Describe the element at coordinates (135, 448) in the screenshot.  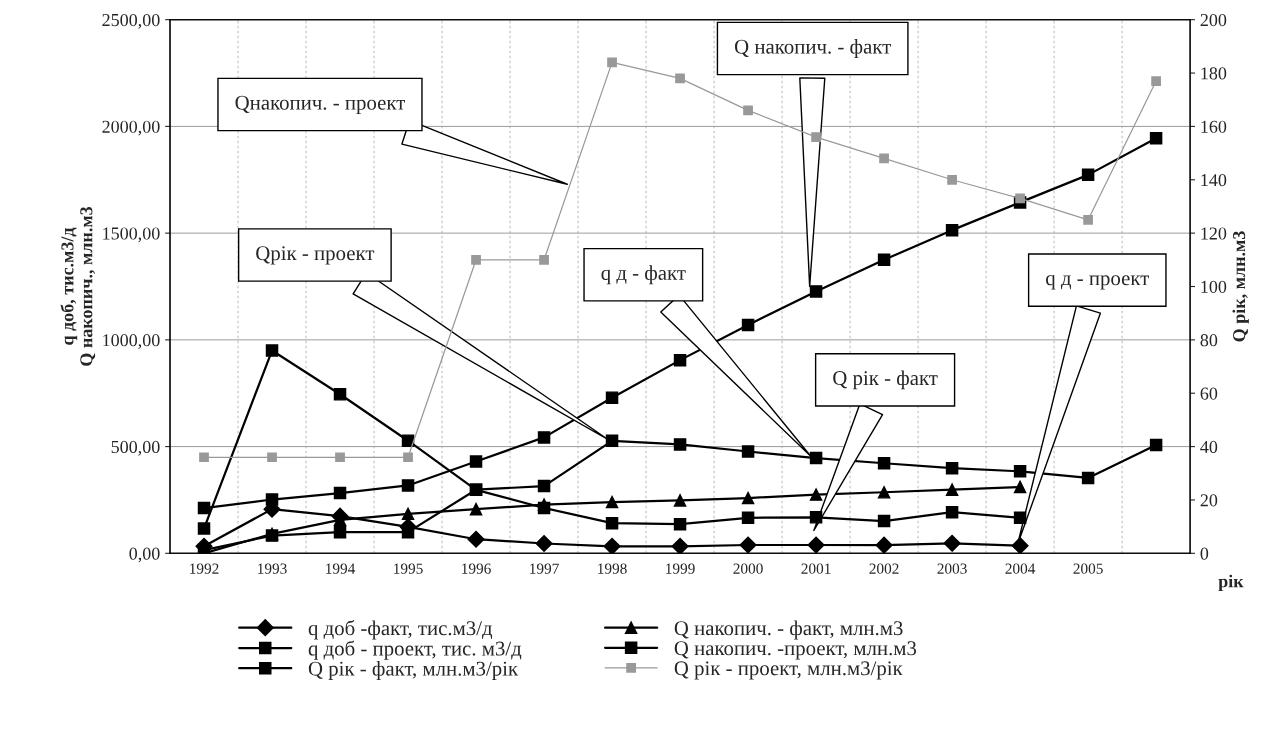
I see `y-tick-label: 500,00` at that location.